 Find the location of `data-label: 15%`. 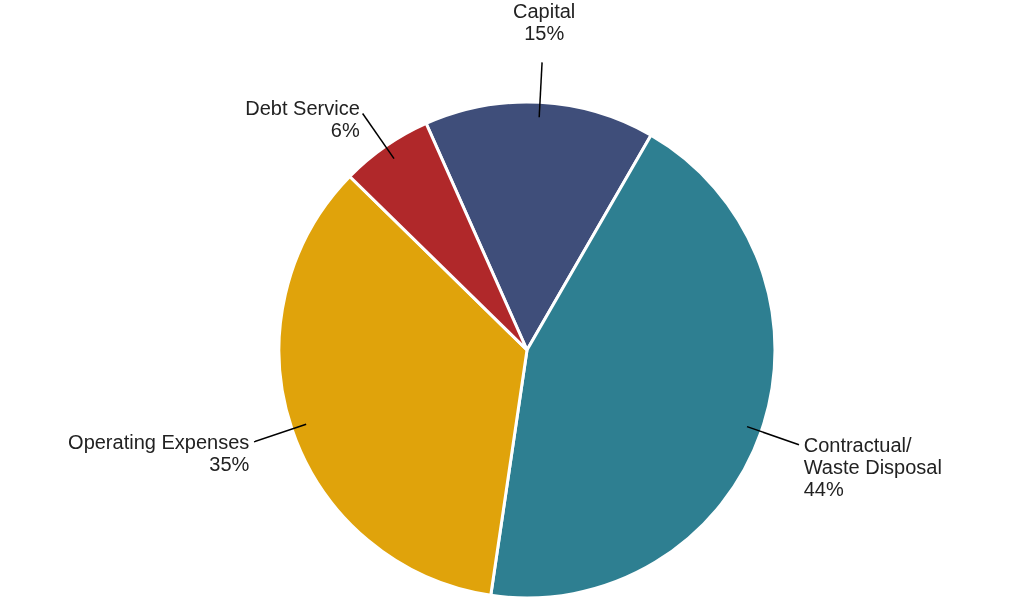

data-label: 15% is located at coordinates (544, 33).